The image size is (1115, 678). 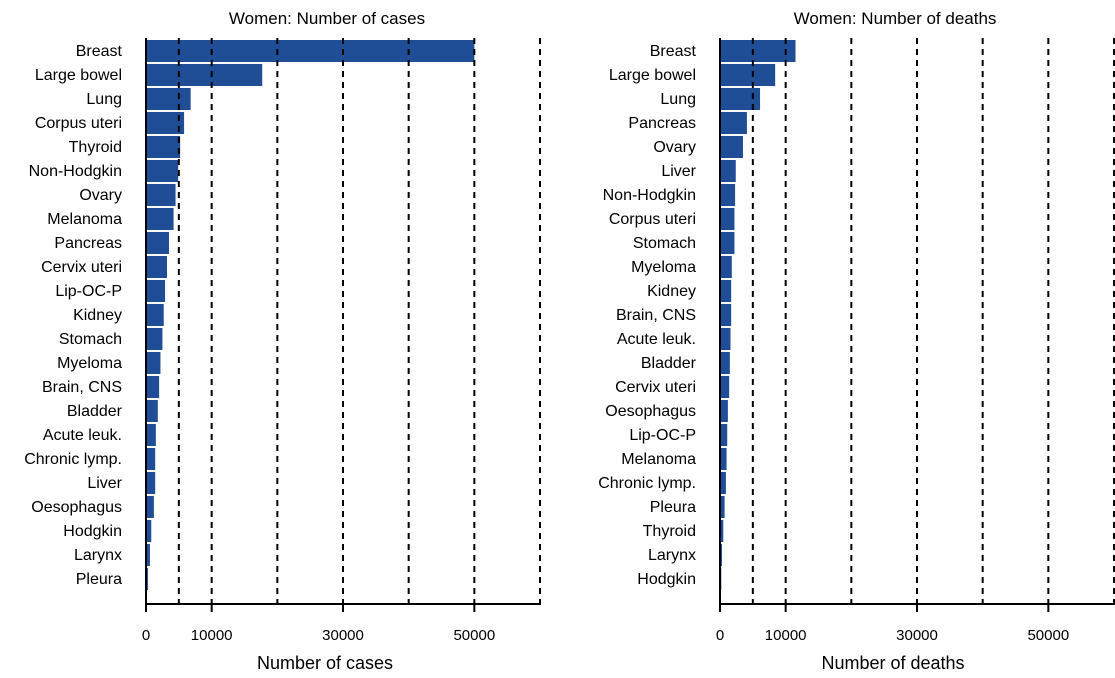 I want to click on category-label: Melanoma, so click(x=658, y=459).